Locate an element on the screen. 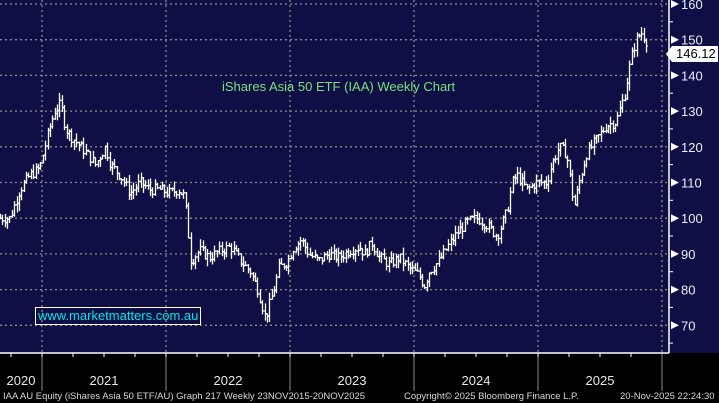 This screenshot has height=403, width=719. x-tick-label: 2020 is located at coordinates (21, 380).